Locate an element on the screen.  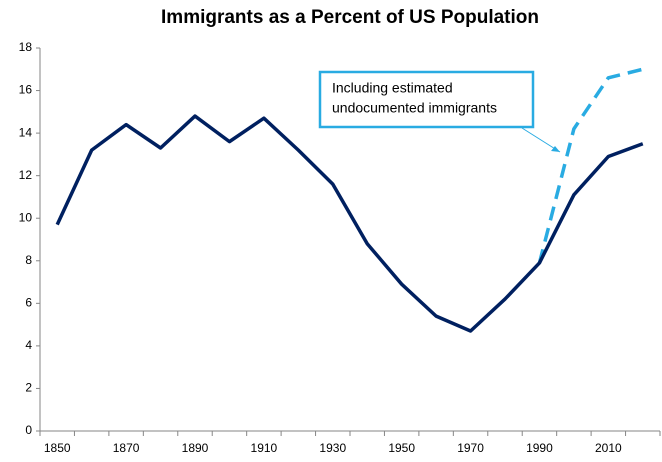
x-tick-label: 1910 is located at coordinates (264, 448).